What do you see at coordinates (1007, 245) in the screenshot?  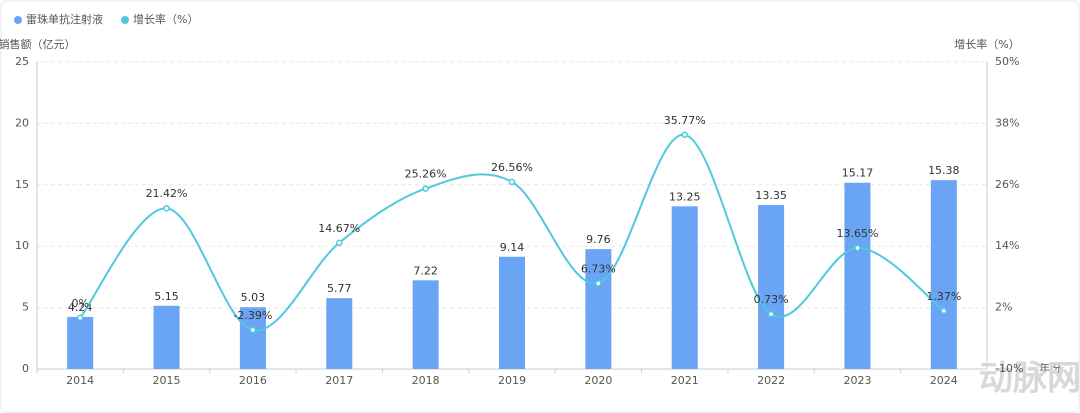 I see `y2-tick-label: 14%` at bounding box center [1007, 245].